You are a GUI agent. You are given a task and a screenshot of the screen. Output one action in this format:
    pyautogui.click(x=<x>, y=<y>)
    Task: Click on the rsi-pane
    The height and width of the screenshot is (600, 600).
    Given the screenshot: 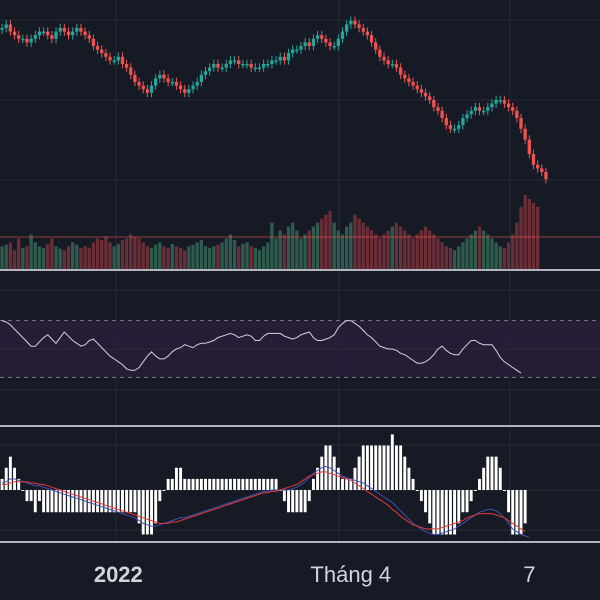 What is the action you would take?
    pyautogui.click(x=300, y=349)
    